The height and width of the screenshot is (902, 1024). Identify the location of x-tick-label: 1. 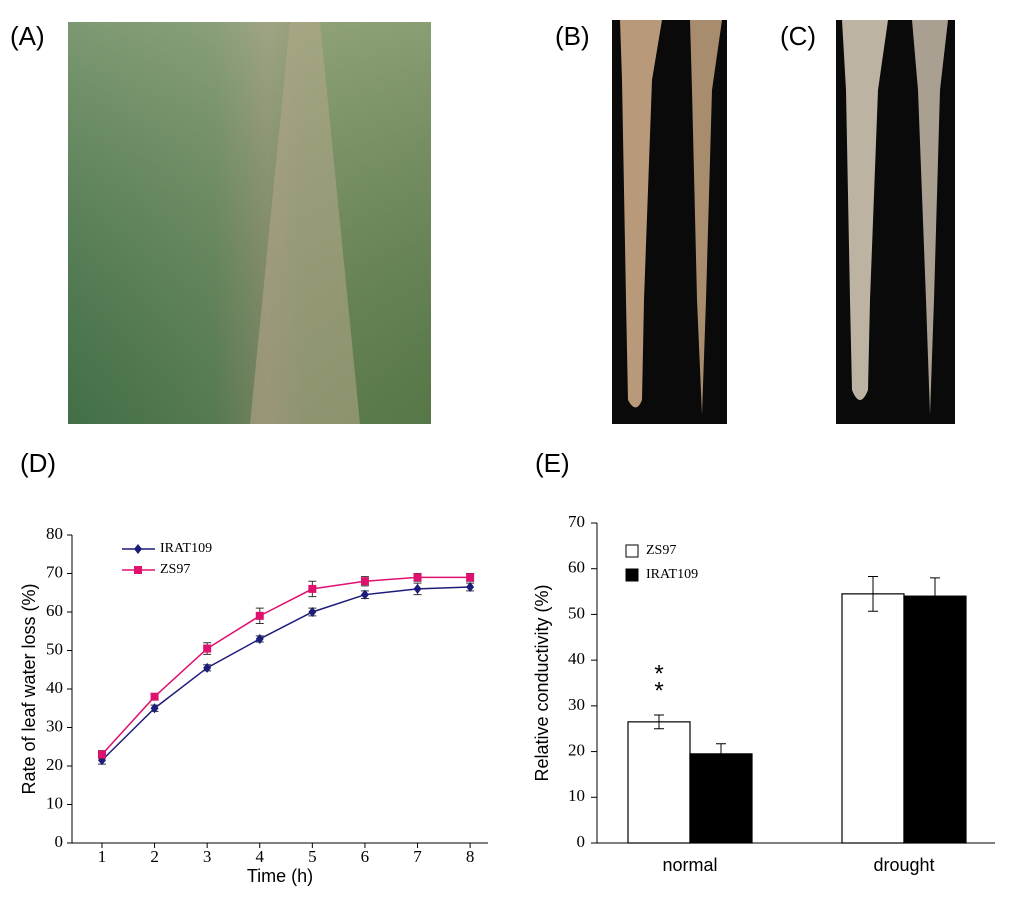
(102, 856).